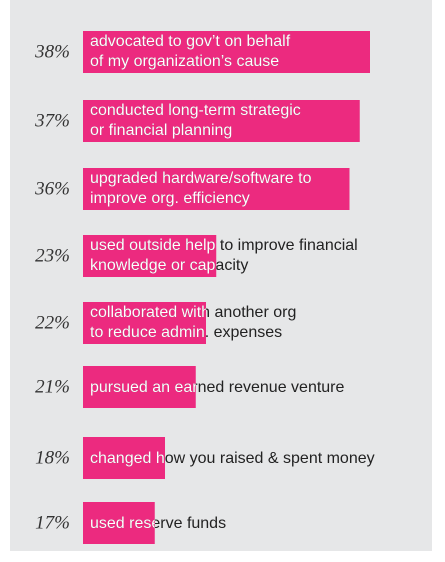  I want to click on category-label-knockout: conducted long-term strategic, so click(195, 110).